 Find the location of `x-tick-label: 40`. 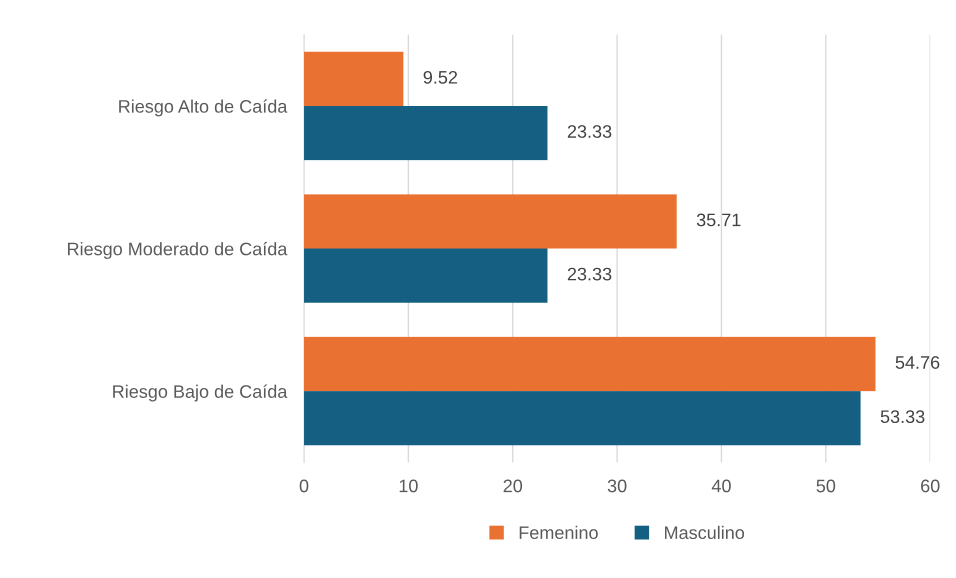

x-tick-label: 40 is located at coordinates (721, 486).